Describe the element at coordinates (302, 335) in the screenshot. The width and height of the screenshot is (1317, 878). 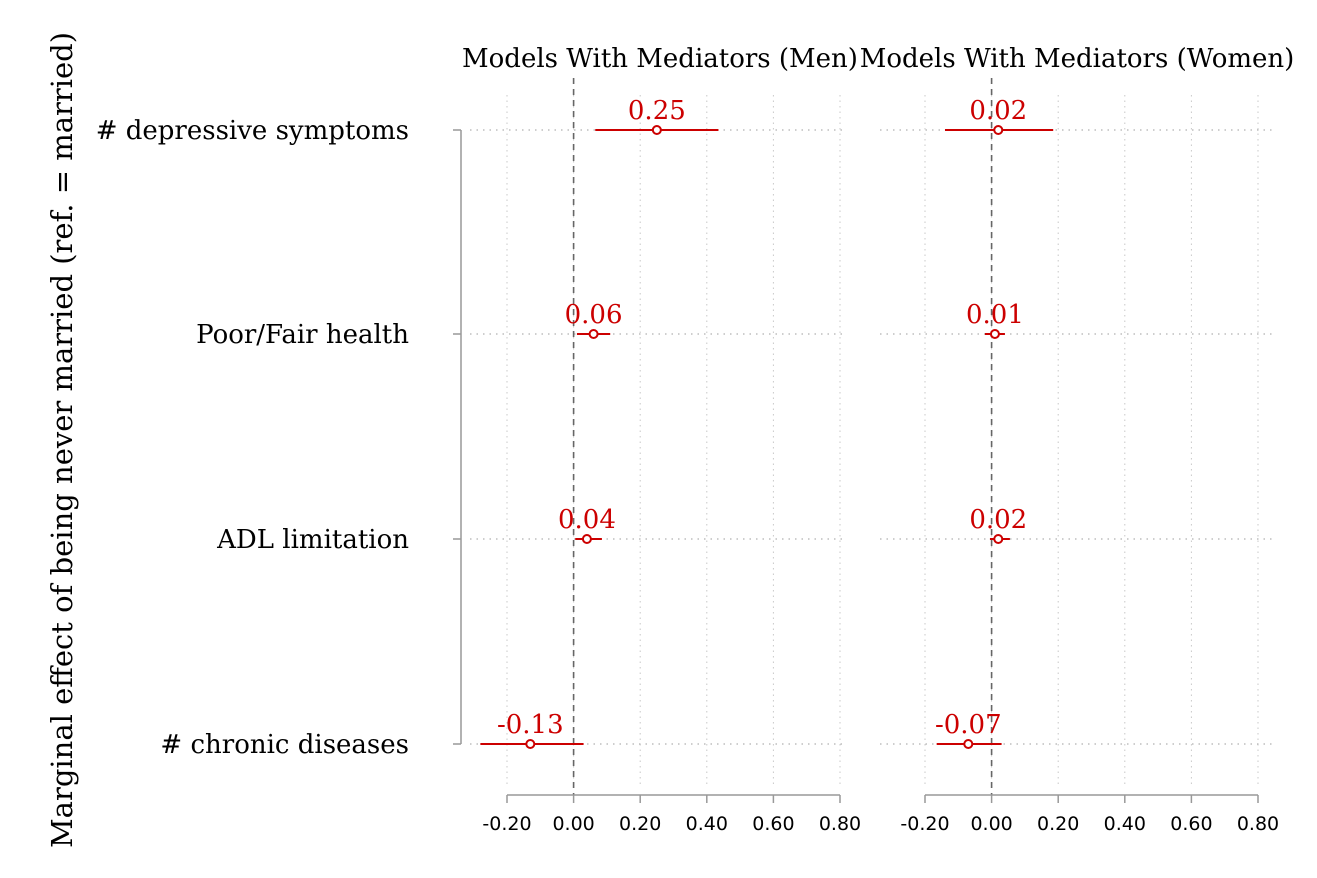
I see `category-label: Poor/Fair health` at that location.